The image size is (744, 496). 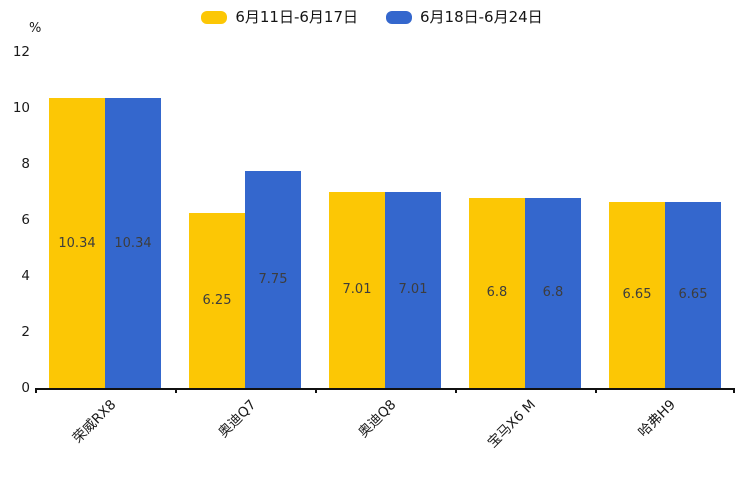 I want to click on bar-value-label: 6.25, so click(x=217, y=300).